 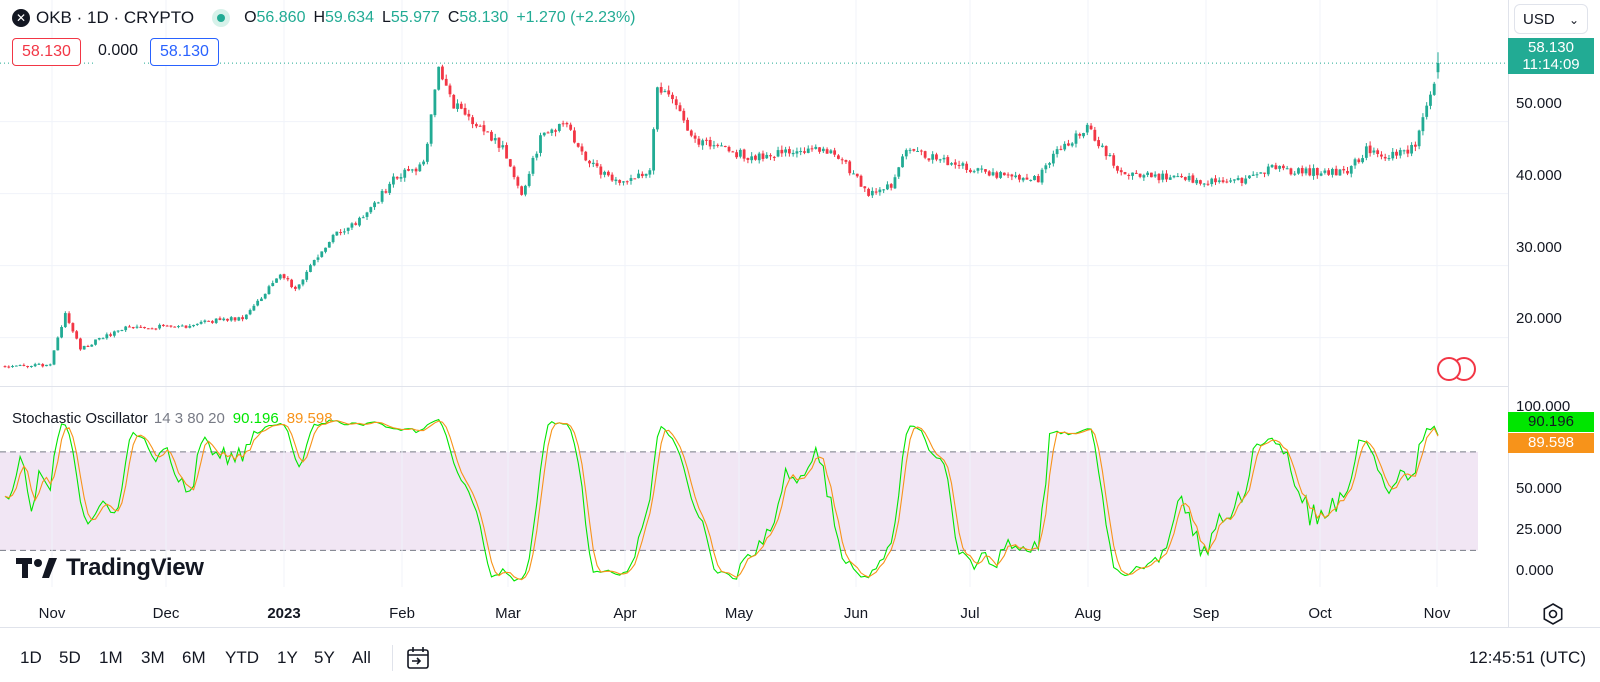 I want to click on market-status-icon, so click(x=221, y=18).